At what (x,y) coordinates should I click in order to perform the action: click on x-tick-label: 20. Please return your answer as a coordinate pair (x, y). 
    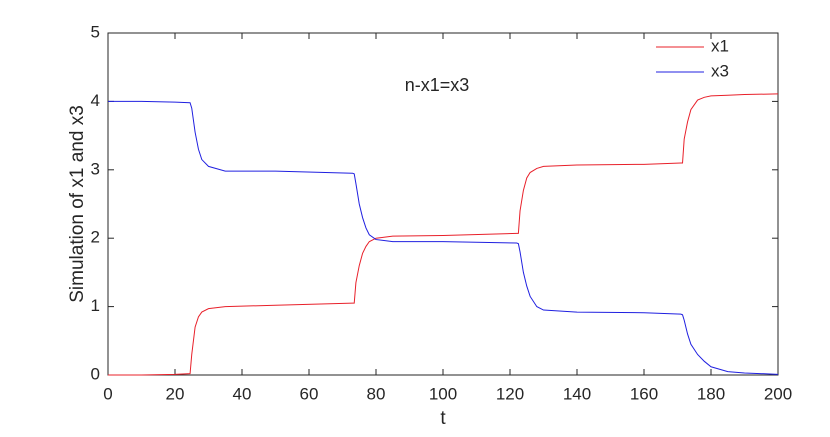
    Looking at the image, I should click on (175, 393).